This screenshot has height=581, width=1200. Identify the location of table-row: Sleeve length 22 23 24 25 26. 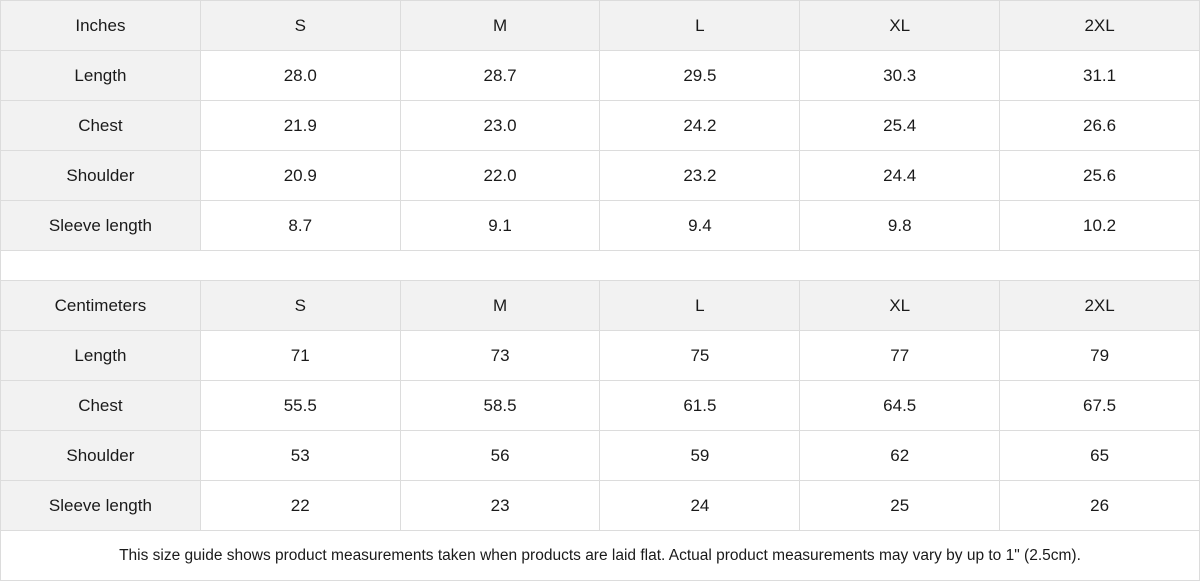
(600, 505).